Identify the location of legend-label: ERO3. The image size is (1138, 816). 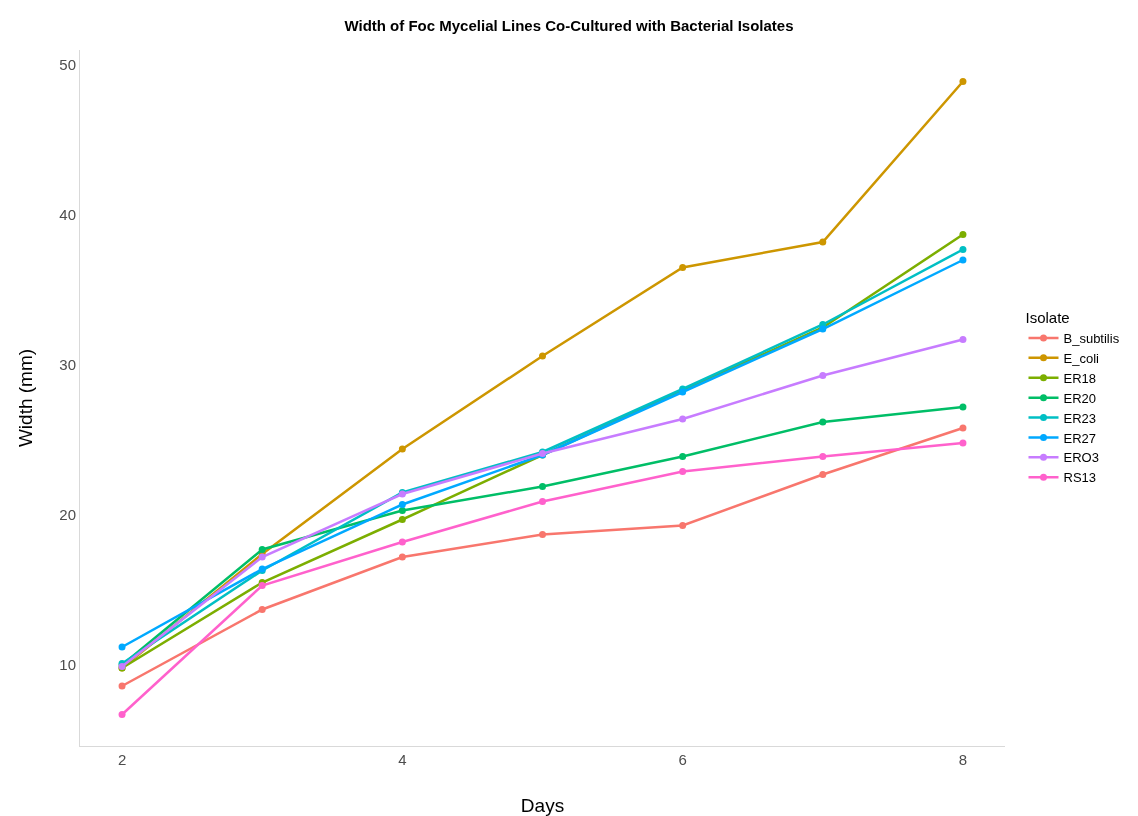
(1081, 458).